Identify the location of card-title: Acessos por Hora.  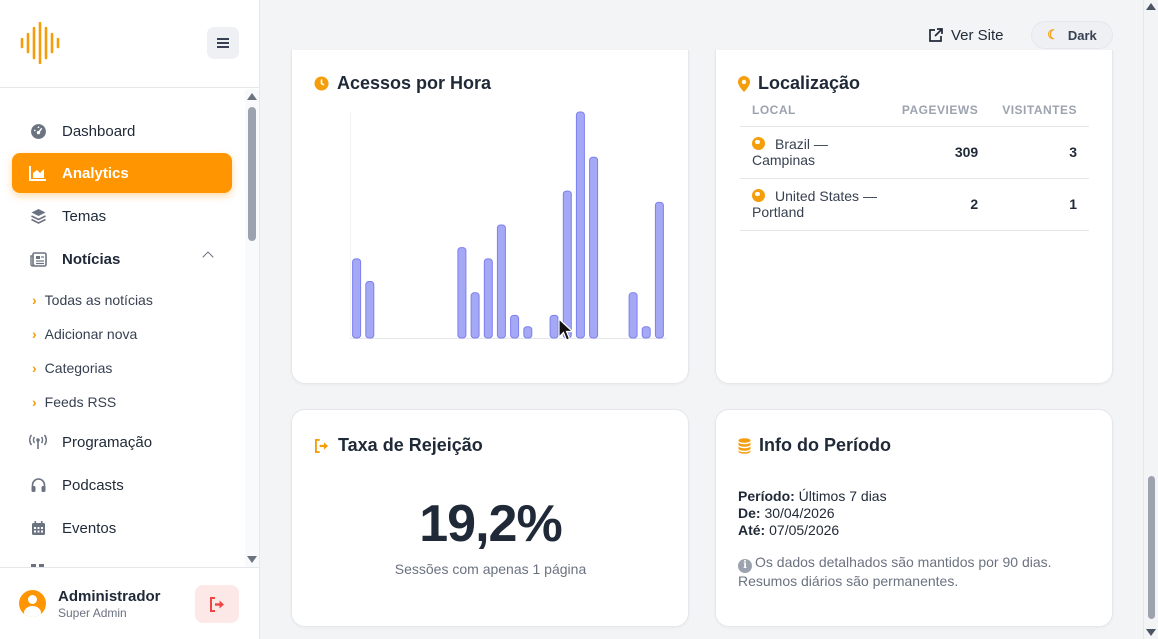
(402, 83).